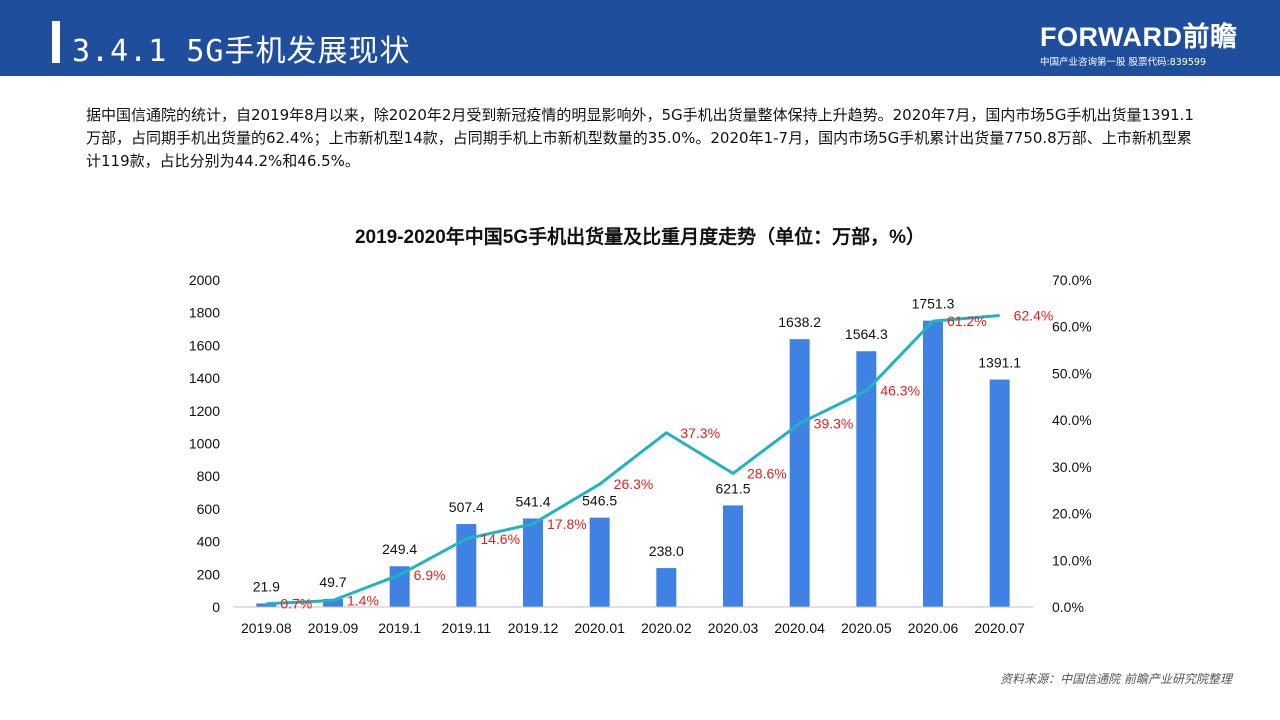 The height and width of the screenshot is (720, 1280). Describe the element at coordinates (999, 363) in the screenshot. I see `bar-value-label: 1391.1` at that location.